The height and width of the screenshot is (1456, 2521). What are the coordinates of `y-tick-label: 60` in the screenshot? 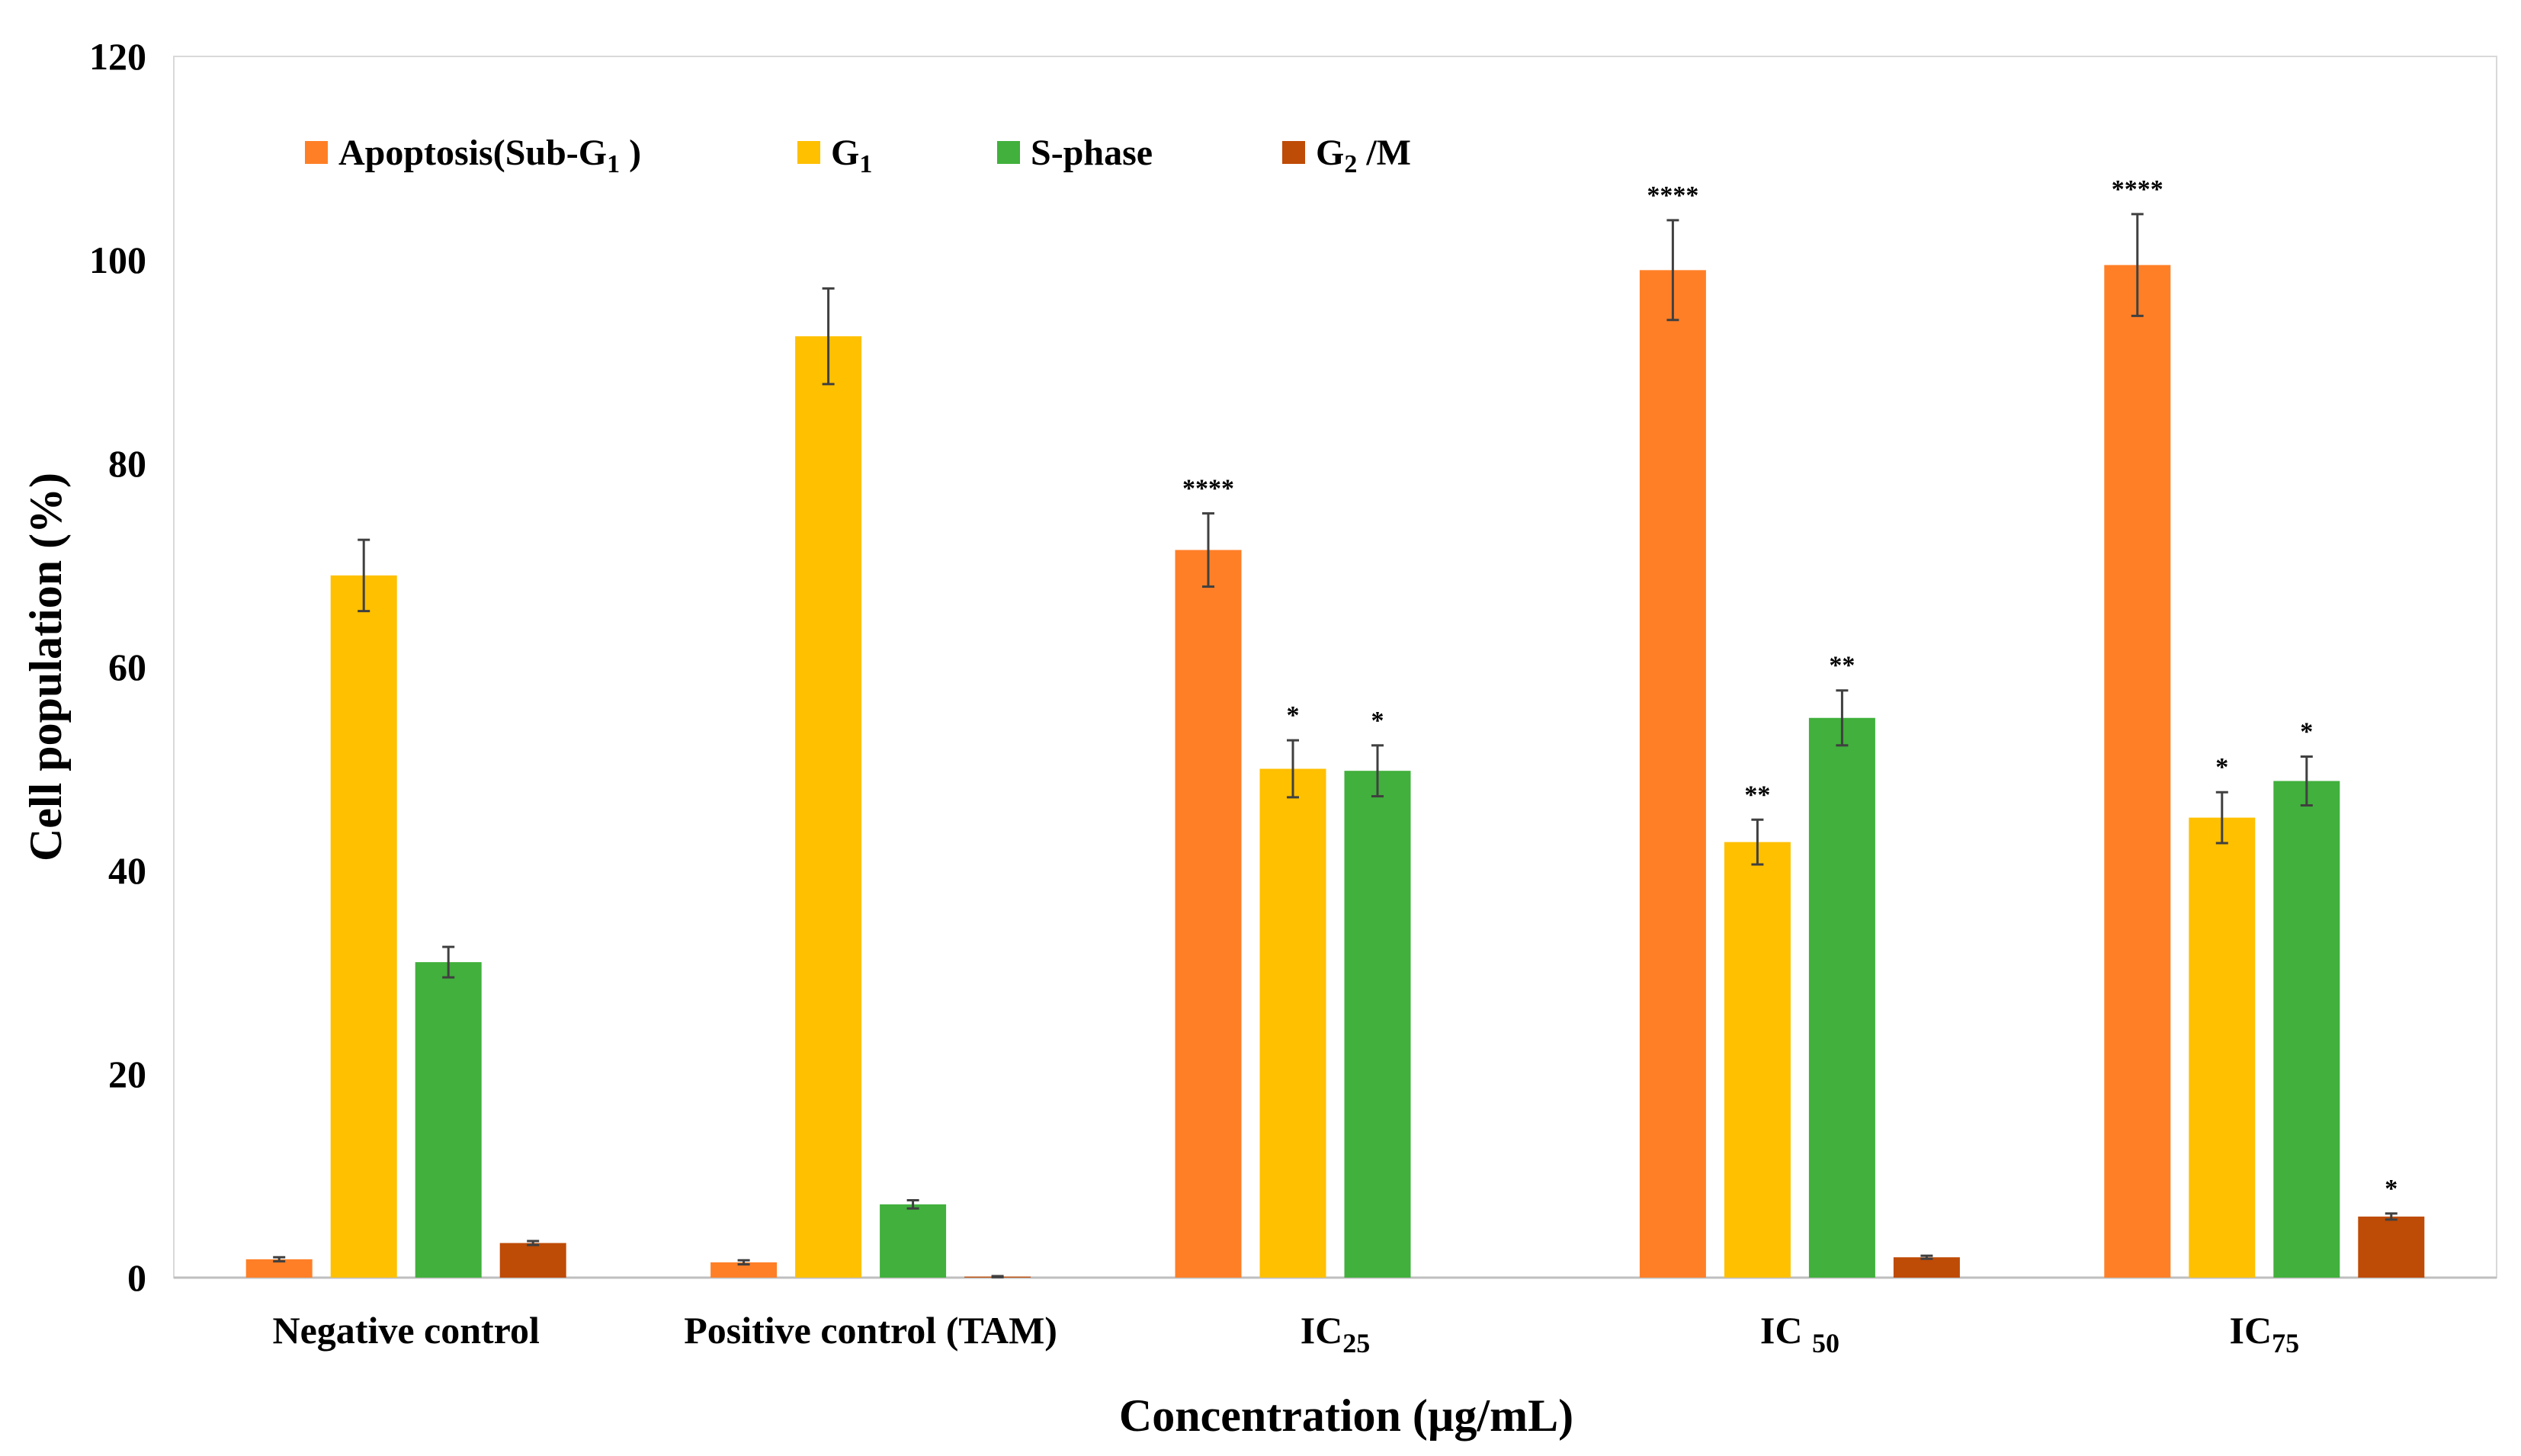 It's located at (127, 667).